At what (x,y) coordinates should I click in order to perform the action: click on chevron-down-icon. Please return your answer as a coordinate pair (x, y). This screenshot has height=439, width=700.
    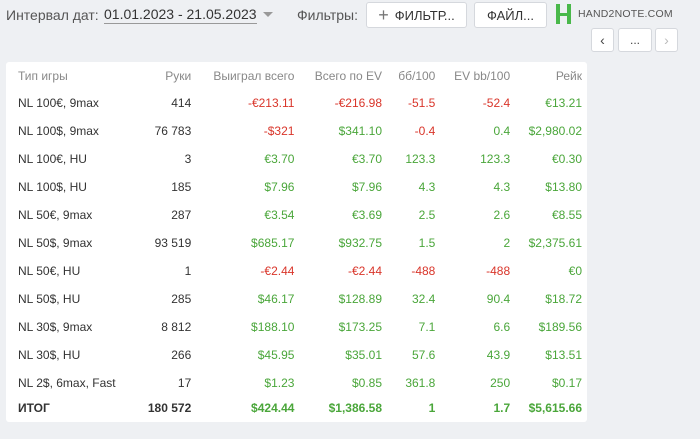
    Looking at the image, I should click on (268, 14).